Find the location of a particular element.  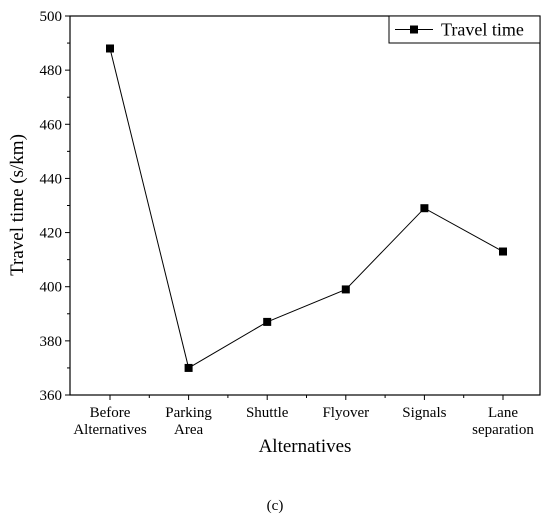

y-axis-title: Travel time (s/km) is located at coordinates (17, 205).